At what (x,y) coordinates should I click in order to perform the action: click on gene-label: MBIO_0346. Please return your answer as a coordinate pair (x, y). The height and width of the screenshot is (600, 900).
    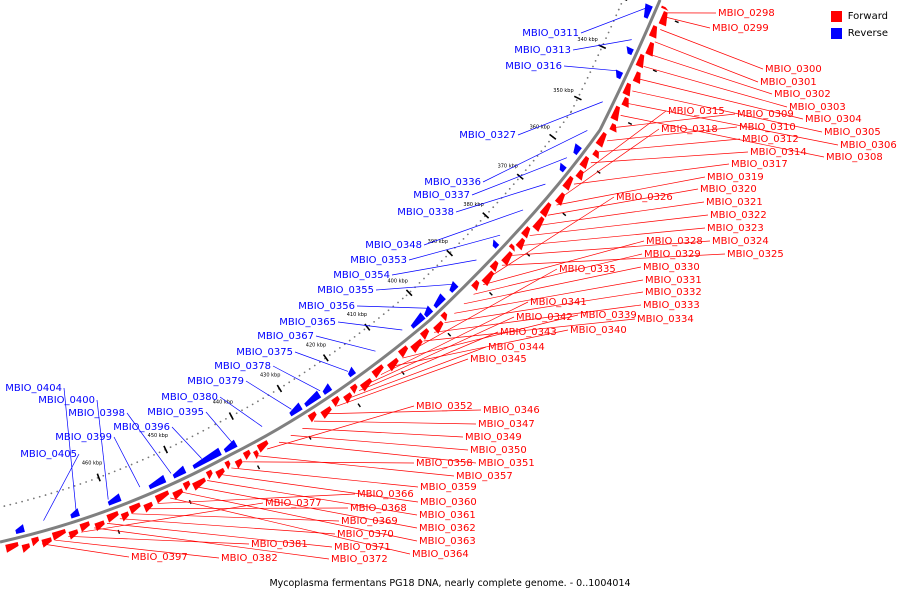
    Looking at the image, I should click on (511, 410).